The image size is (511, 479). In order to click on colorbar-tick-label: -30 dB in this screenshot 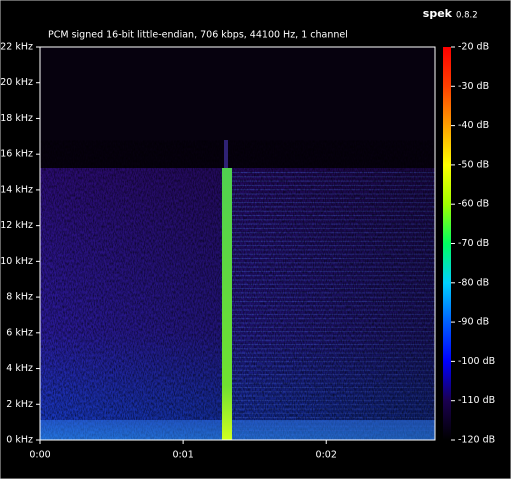, I will do `click(473, 86)`.